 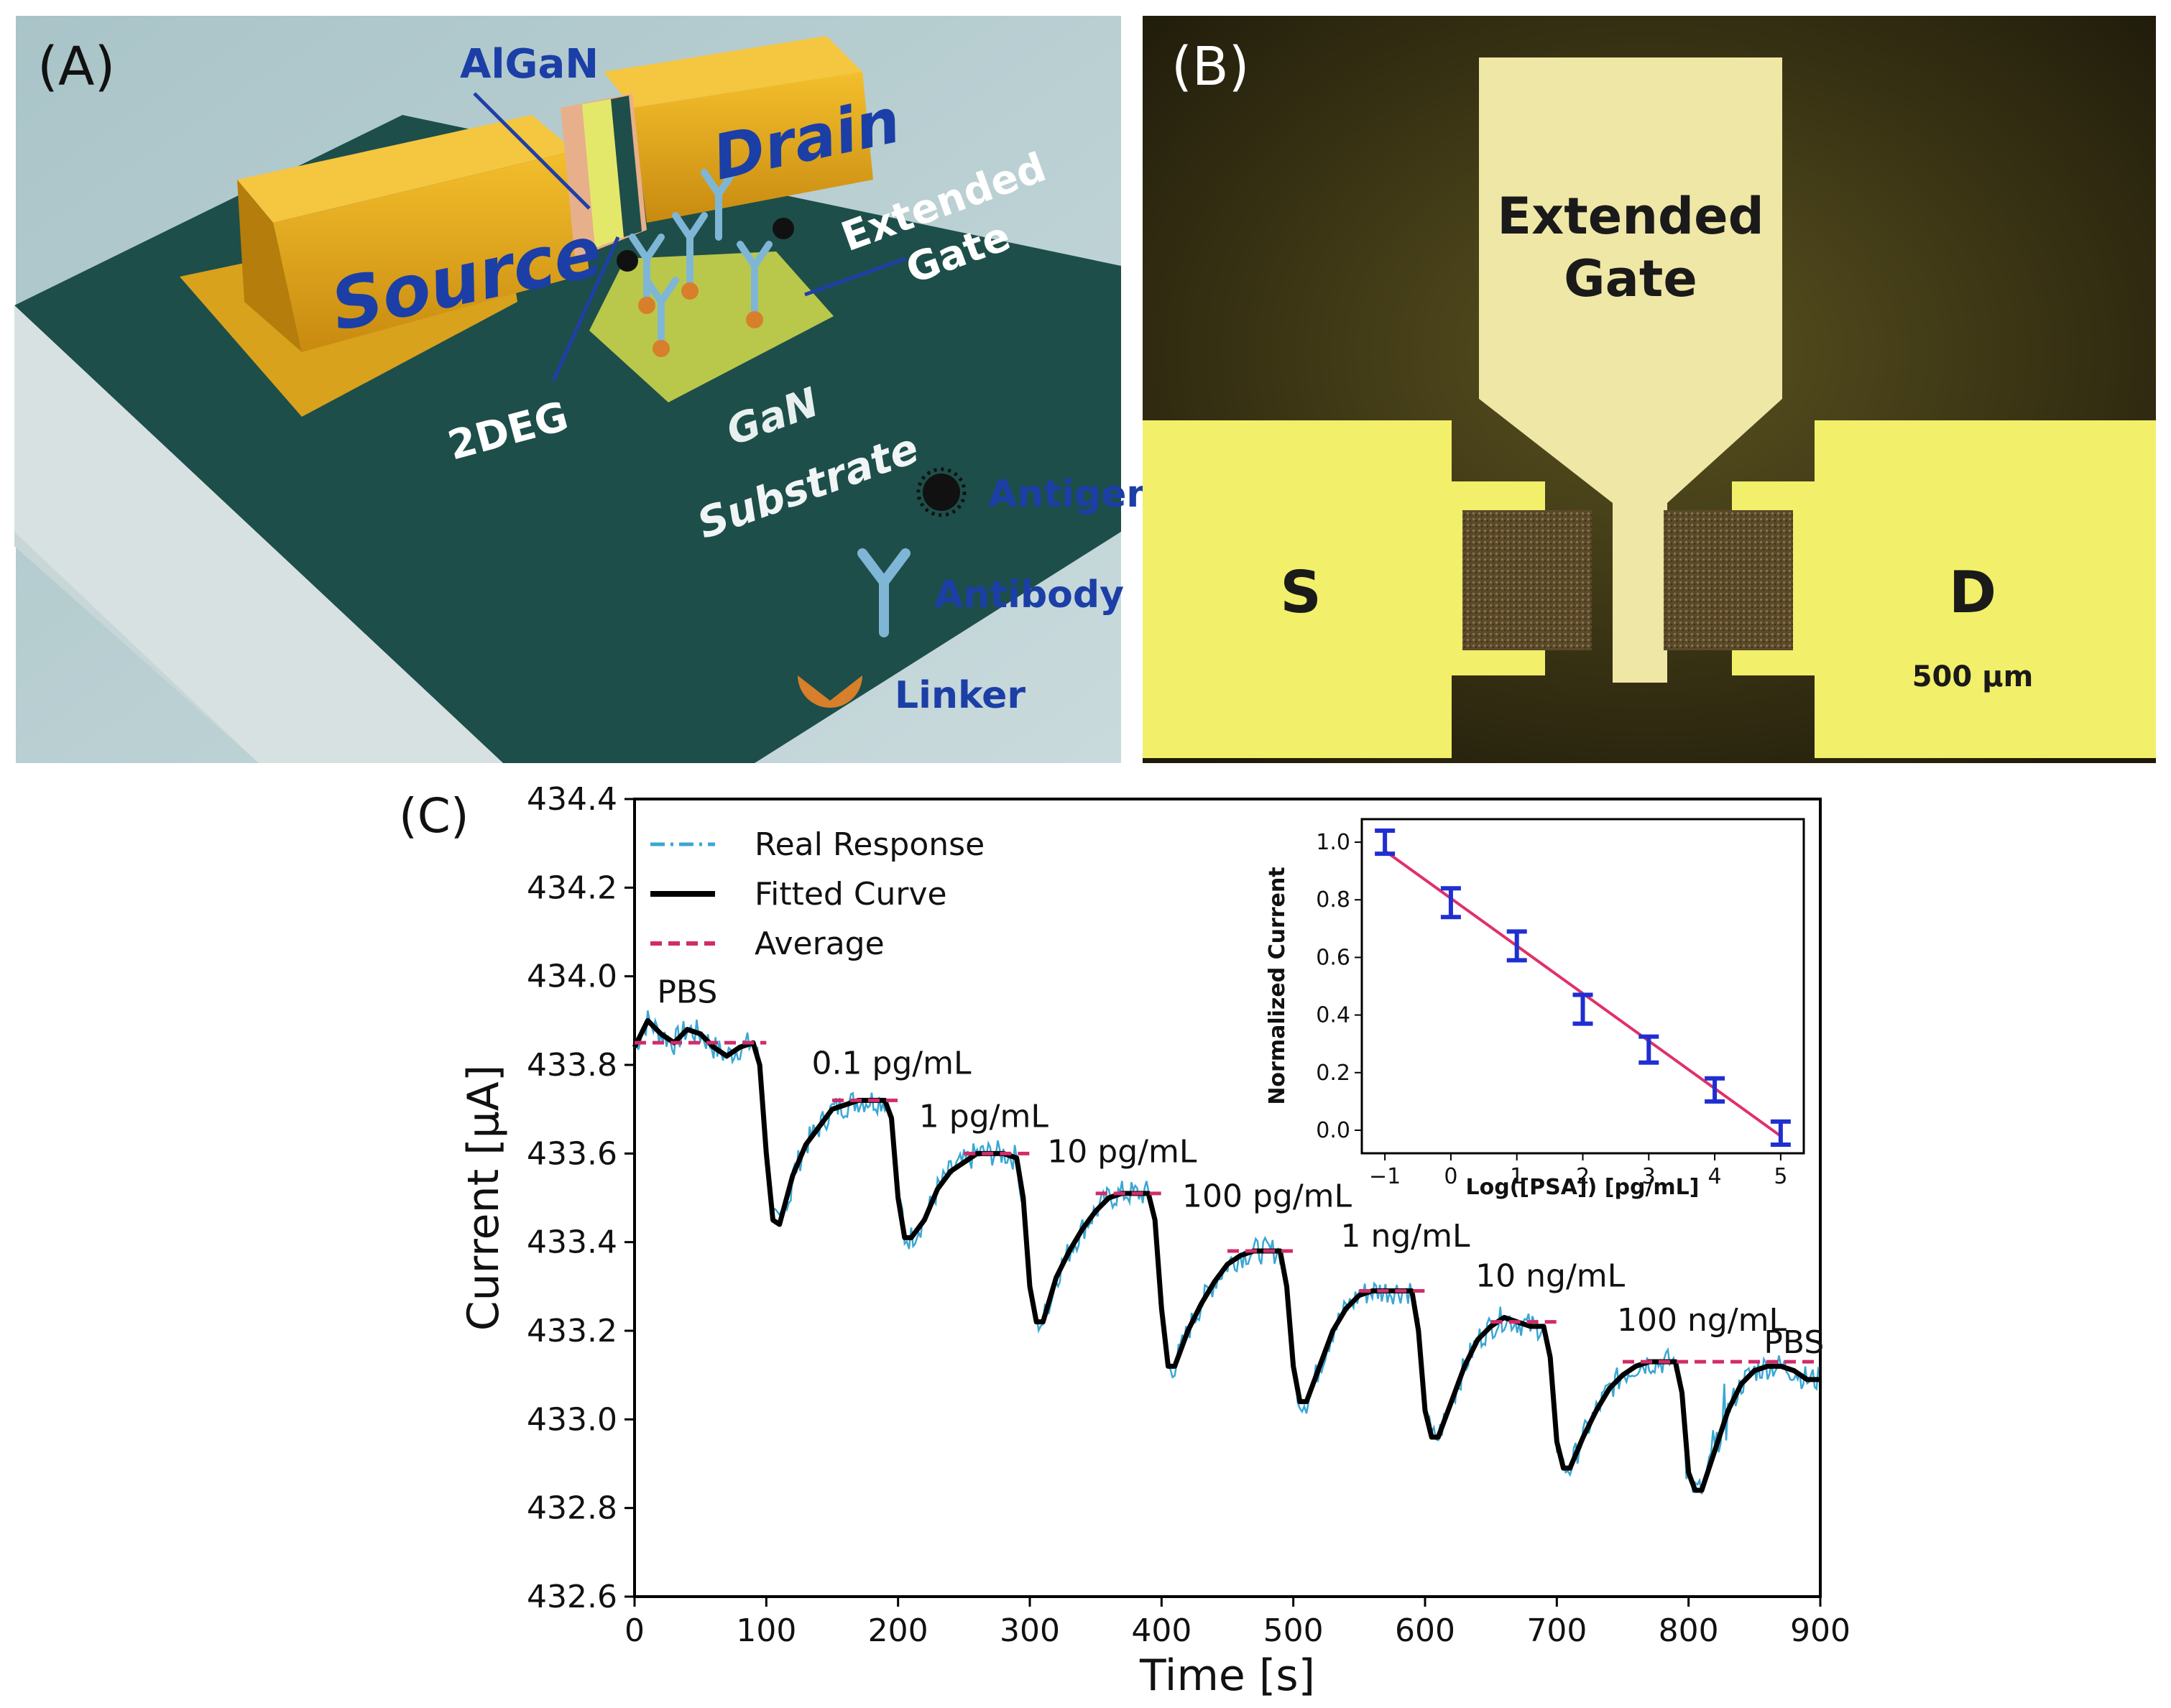 What do you see at coordinates (572, 887) in the screenshot?
I see `y-tick-label: 434.2` at bounding box center [572, 887].